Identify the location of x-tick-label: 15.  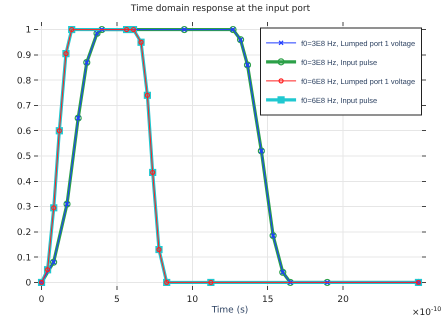
(268, 299).